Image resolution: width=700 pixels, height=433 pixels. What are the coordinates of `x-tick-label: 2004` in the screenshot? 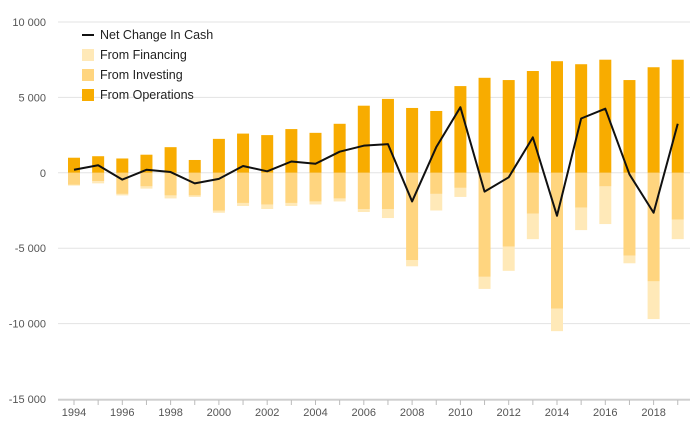 It's located at (315, 413).